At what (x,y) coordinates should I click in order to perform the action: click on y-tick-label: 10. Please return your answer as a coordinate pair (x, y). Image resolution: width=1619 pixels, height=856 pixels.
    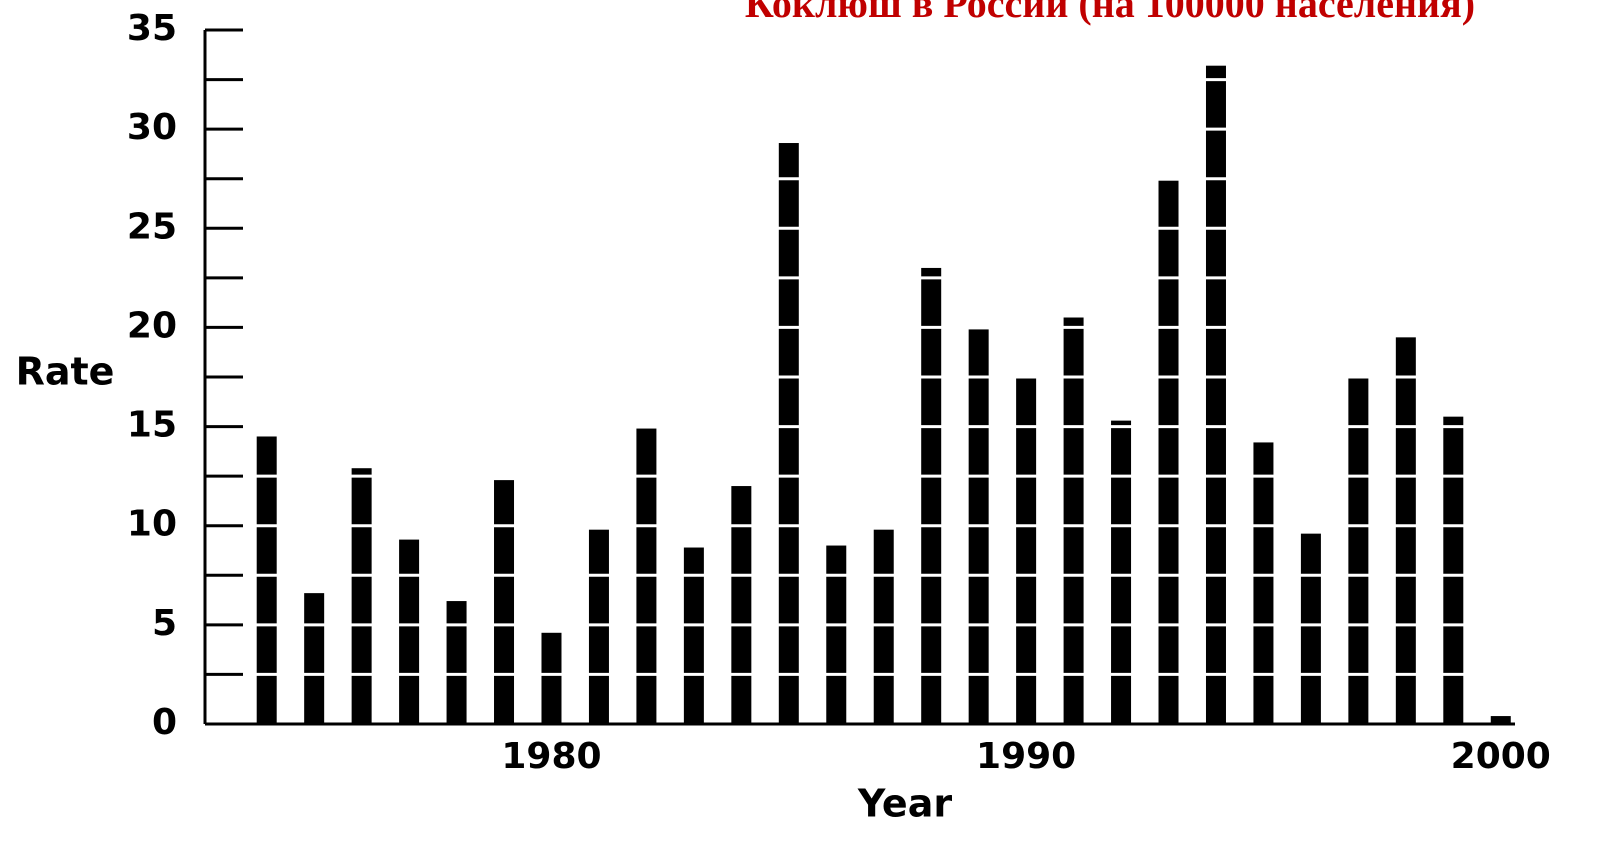
    Looking at the image, I should click on (152, 524).